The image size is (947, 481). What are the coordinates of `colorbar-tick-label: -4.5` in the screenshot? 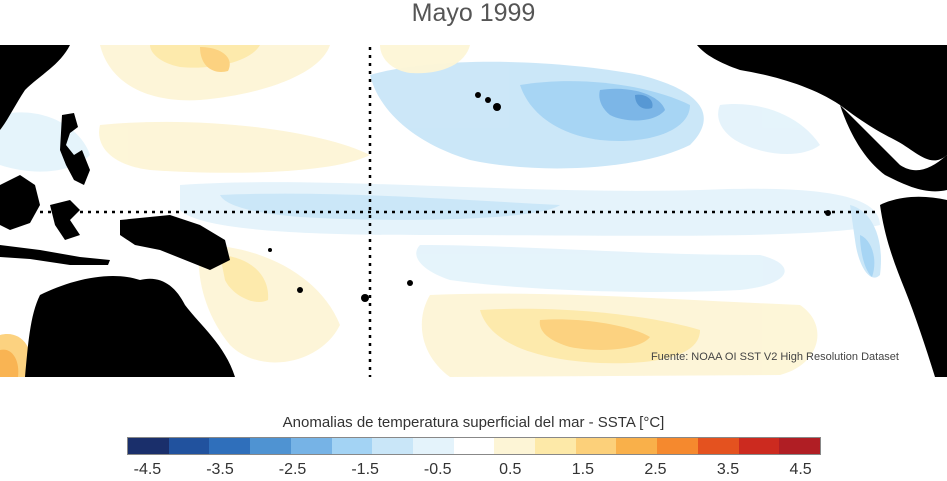 It's located at (147, 469).